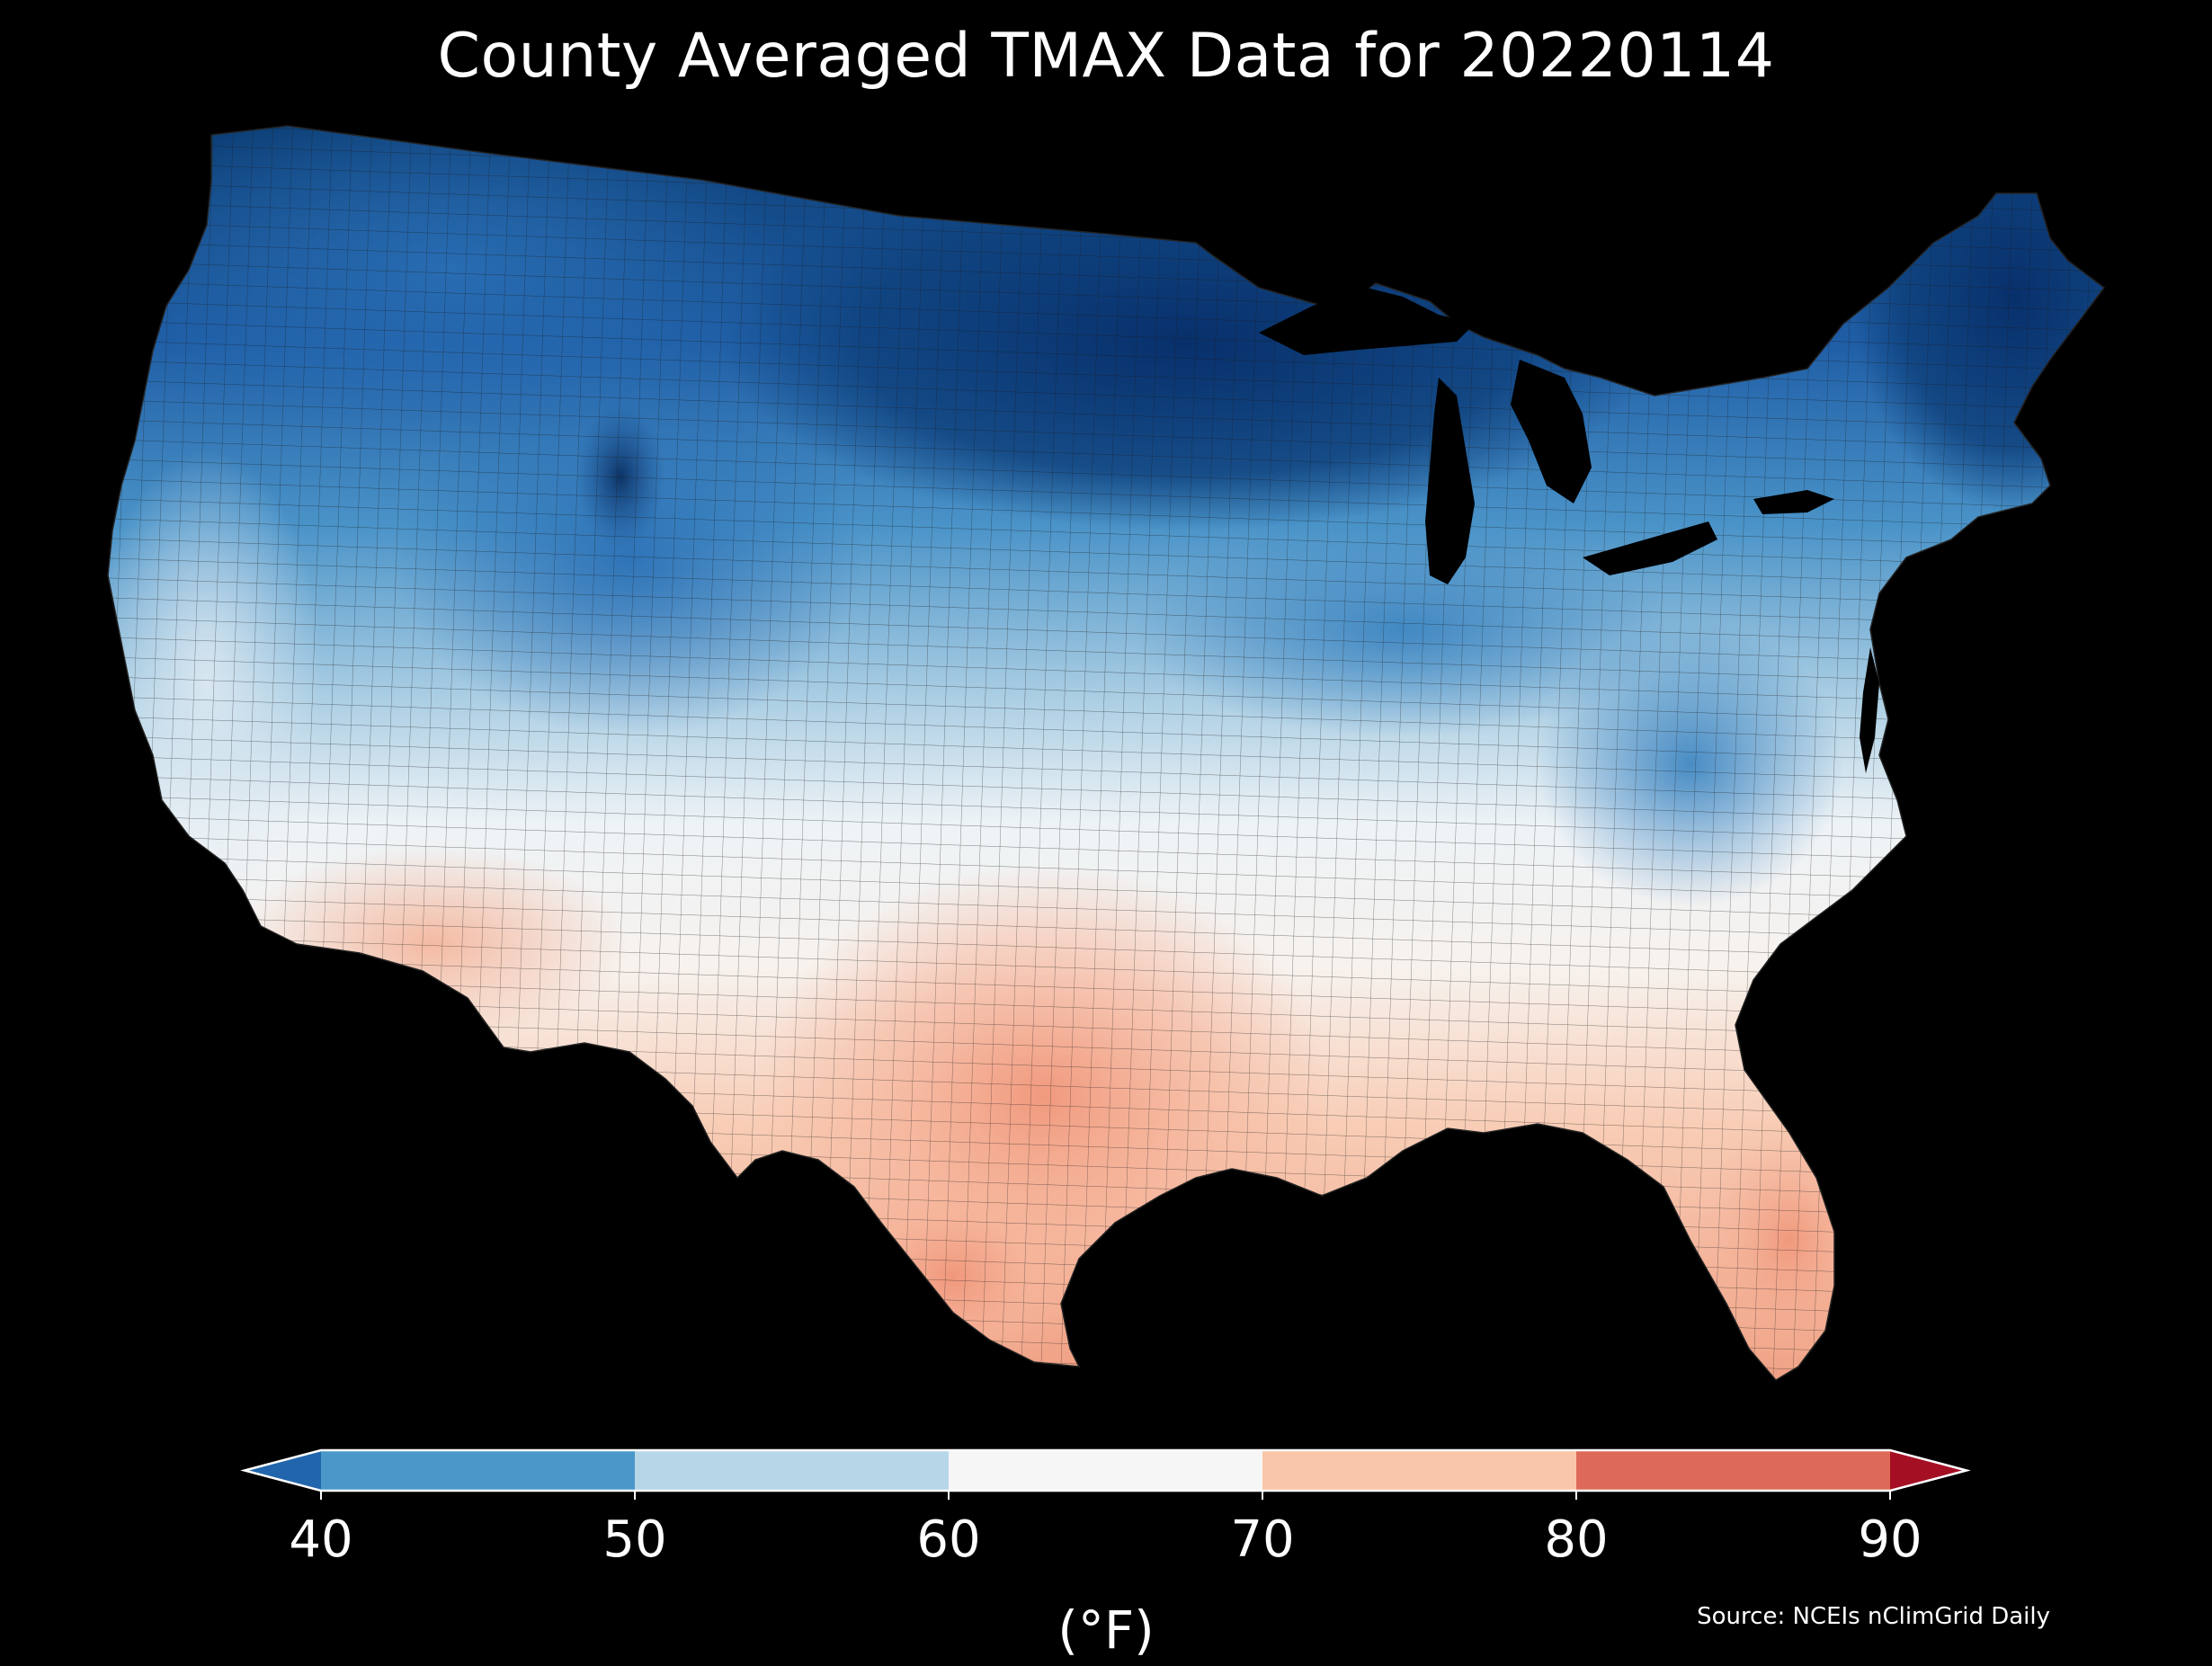 This screenshot has width=2212, height=1666. Describe the element at coordinates (1569, 531) in the screenshot. I see `great-lakes` at that location.